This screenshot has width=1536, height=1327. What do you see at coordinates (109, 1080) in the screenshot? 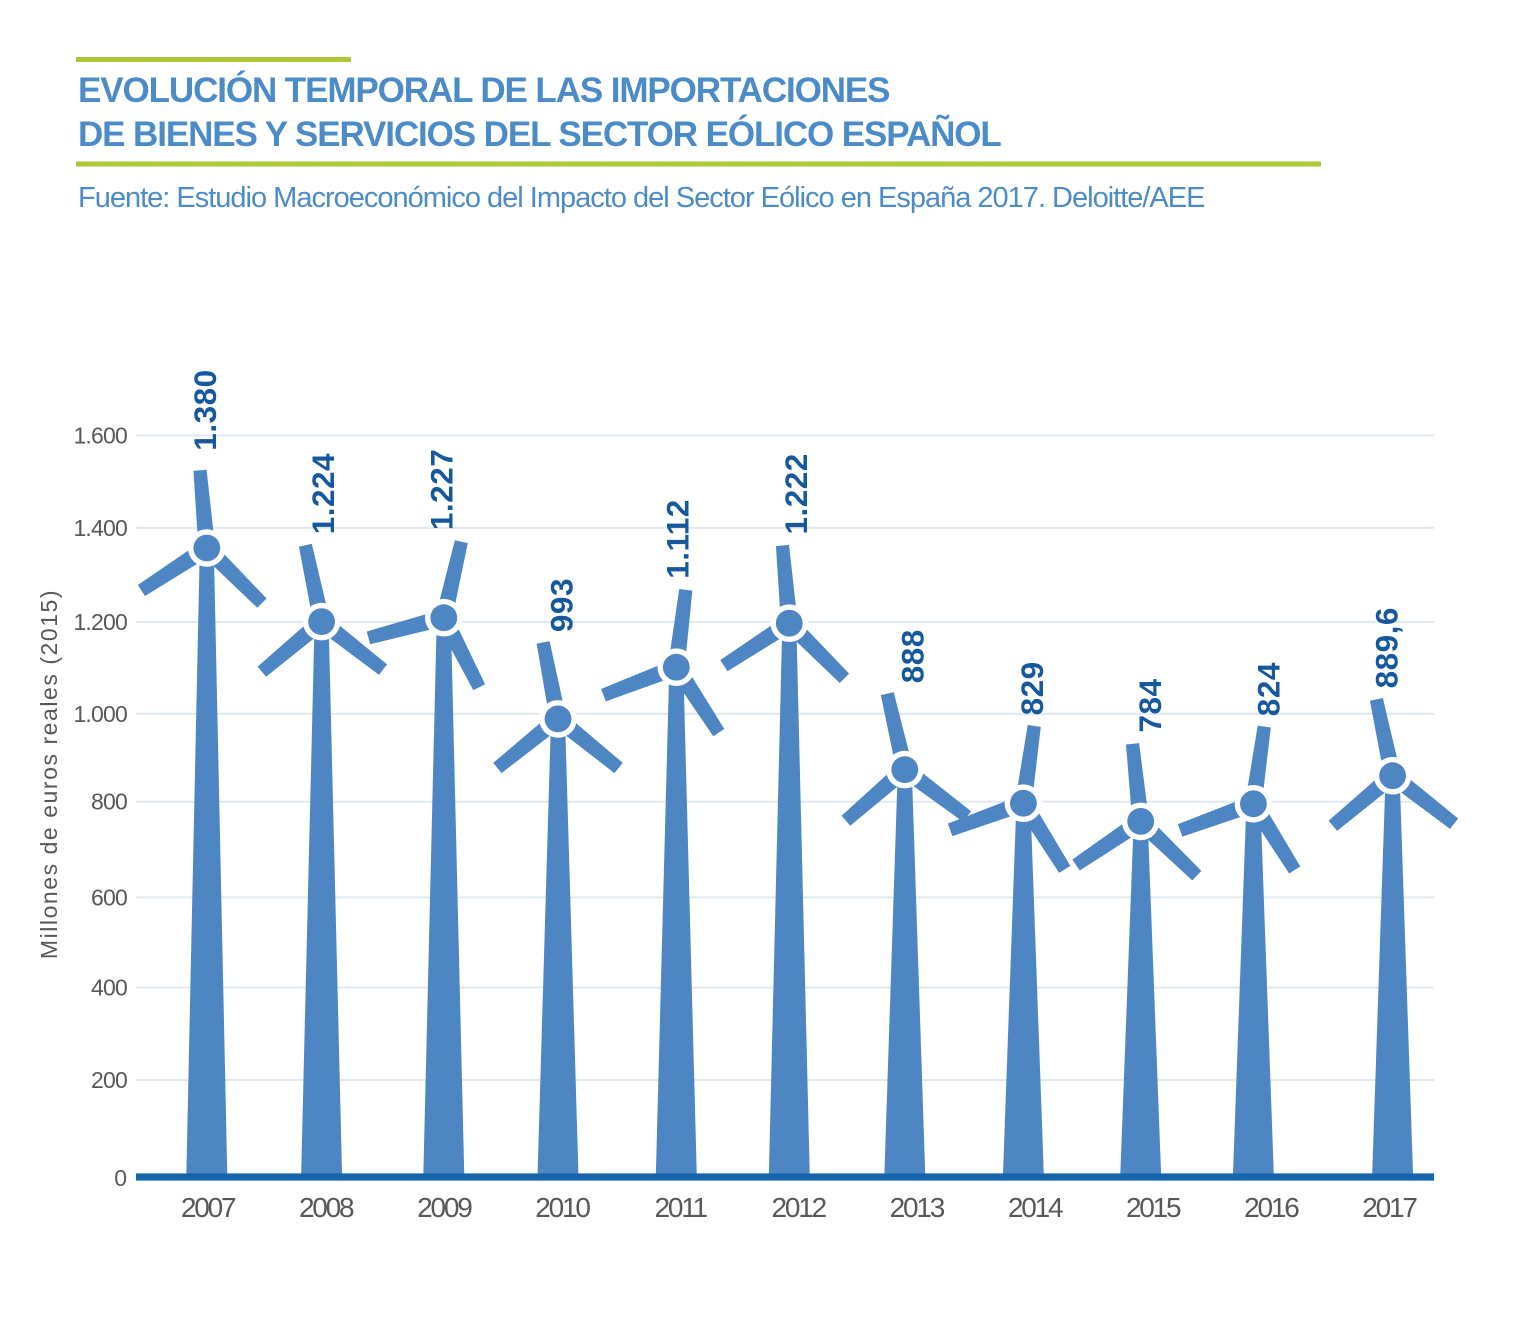
I see `svg-text: 200` at bounding box center [109, 1080].